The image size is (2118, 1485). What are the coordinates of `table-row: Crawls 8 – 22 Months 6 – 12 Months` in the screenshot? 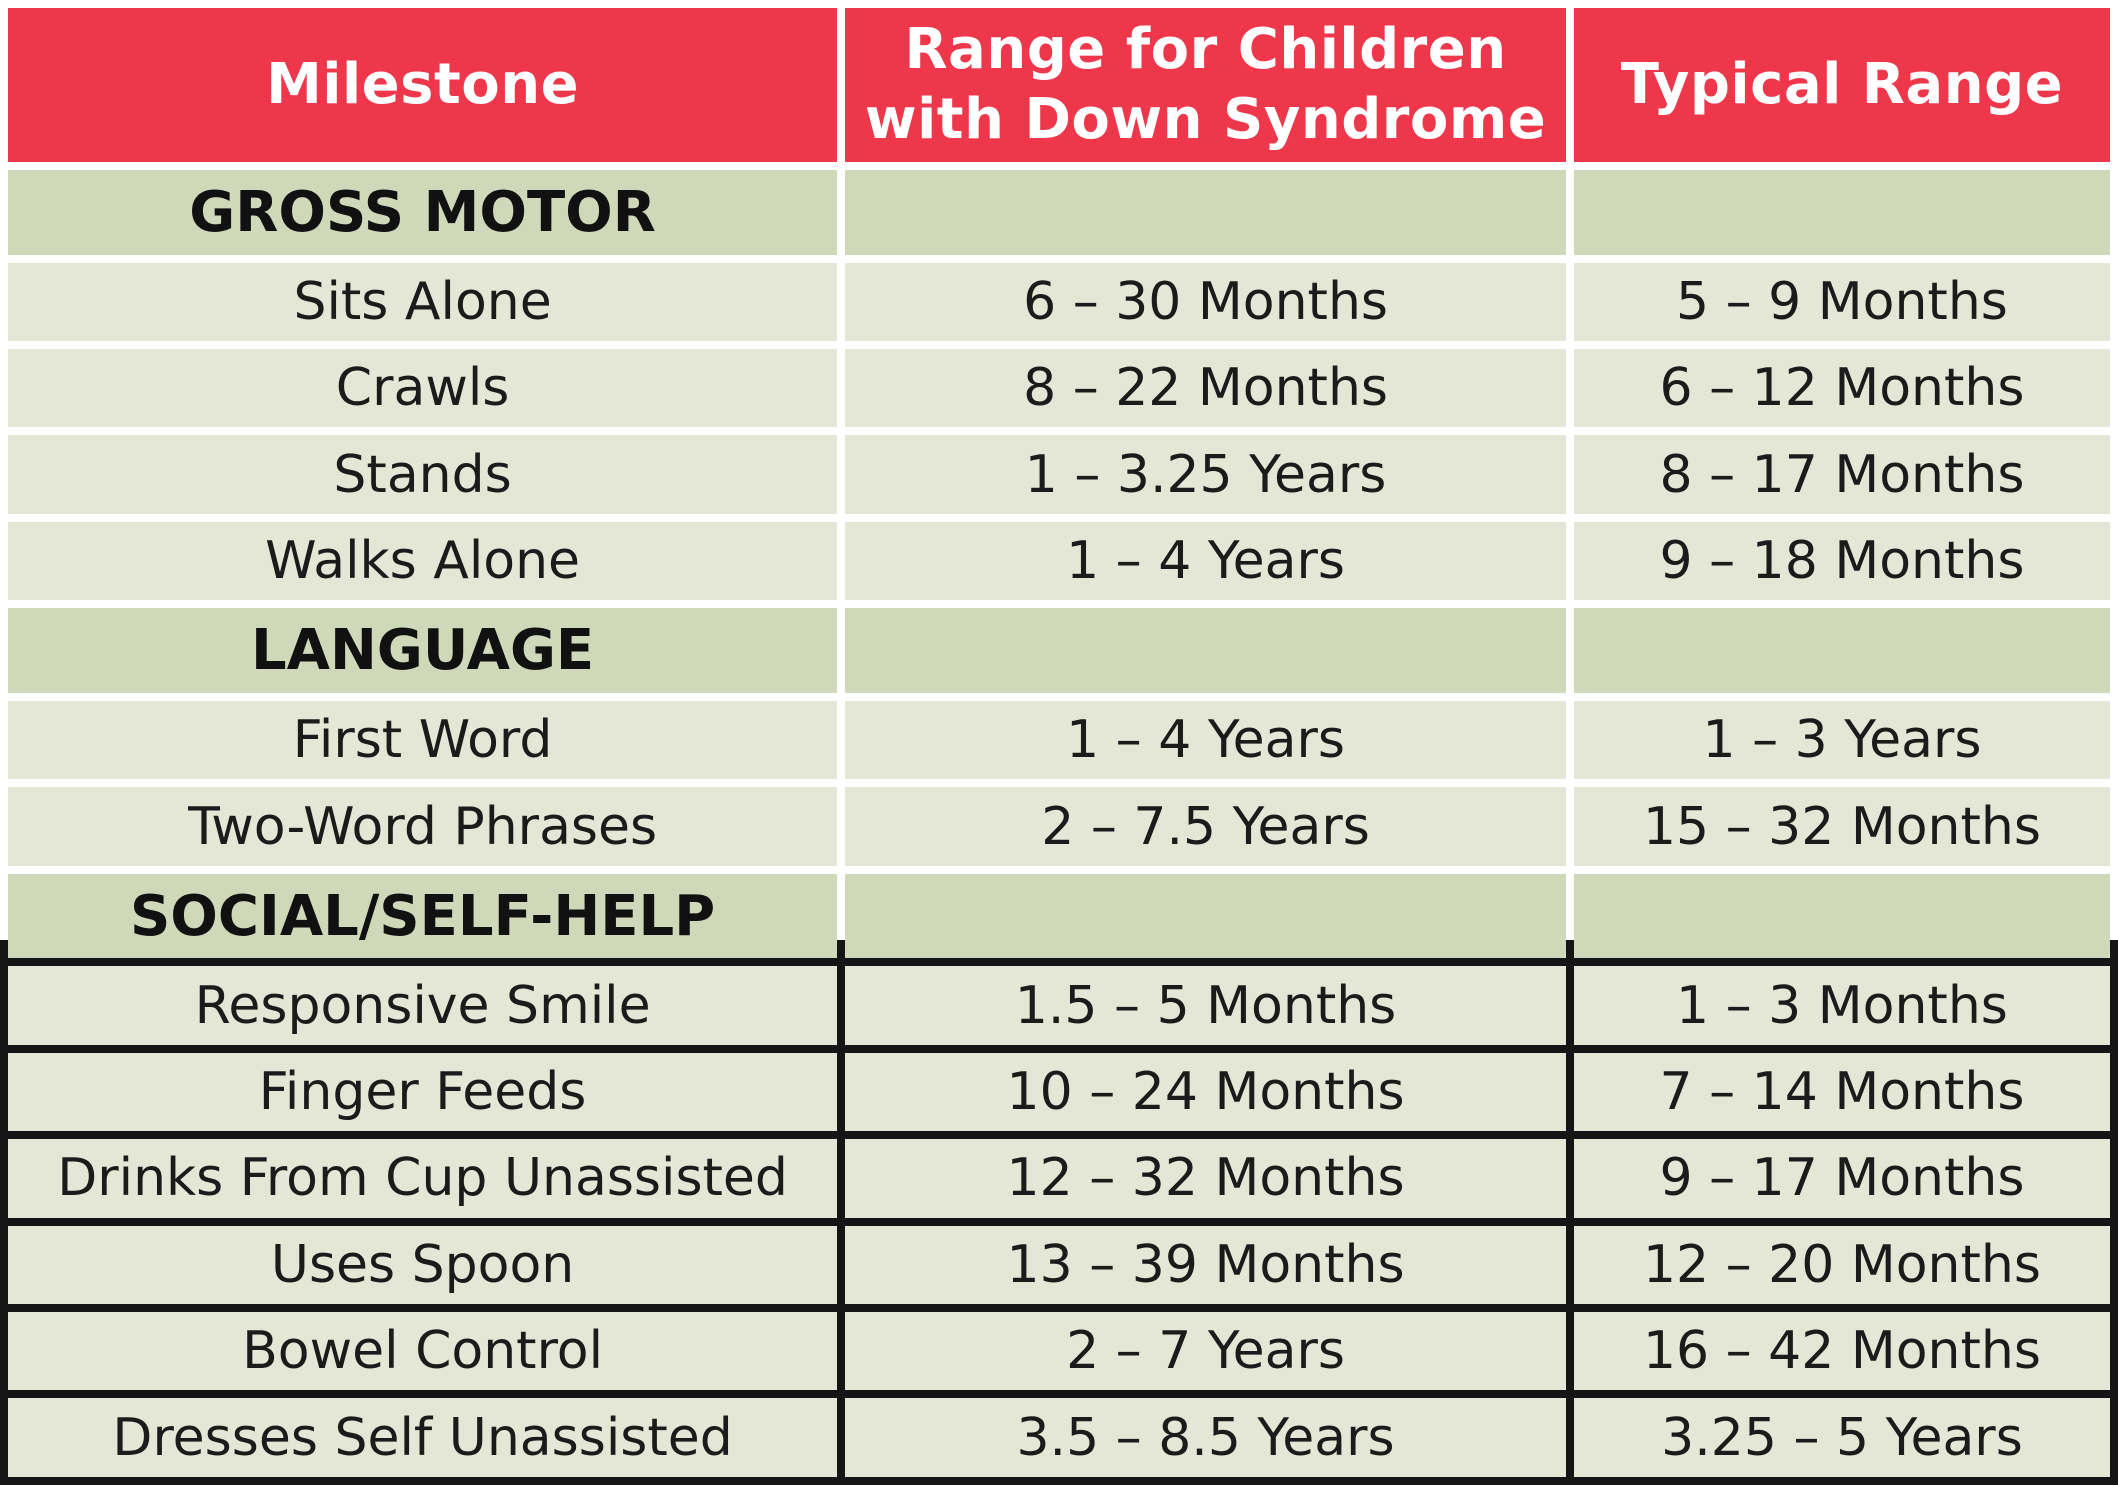 It's located at (1059, 388).